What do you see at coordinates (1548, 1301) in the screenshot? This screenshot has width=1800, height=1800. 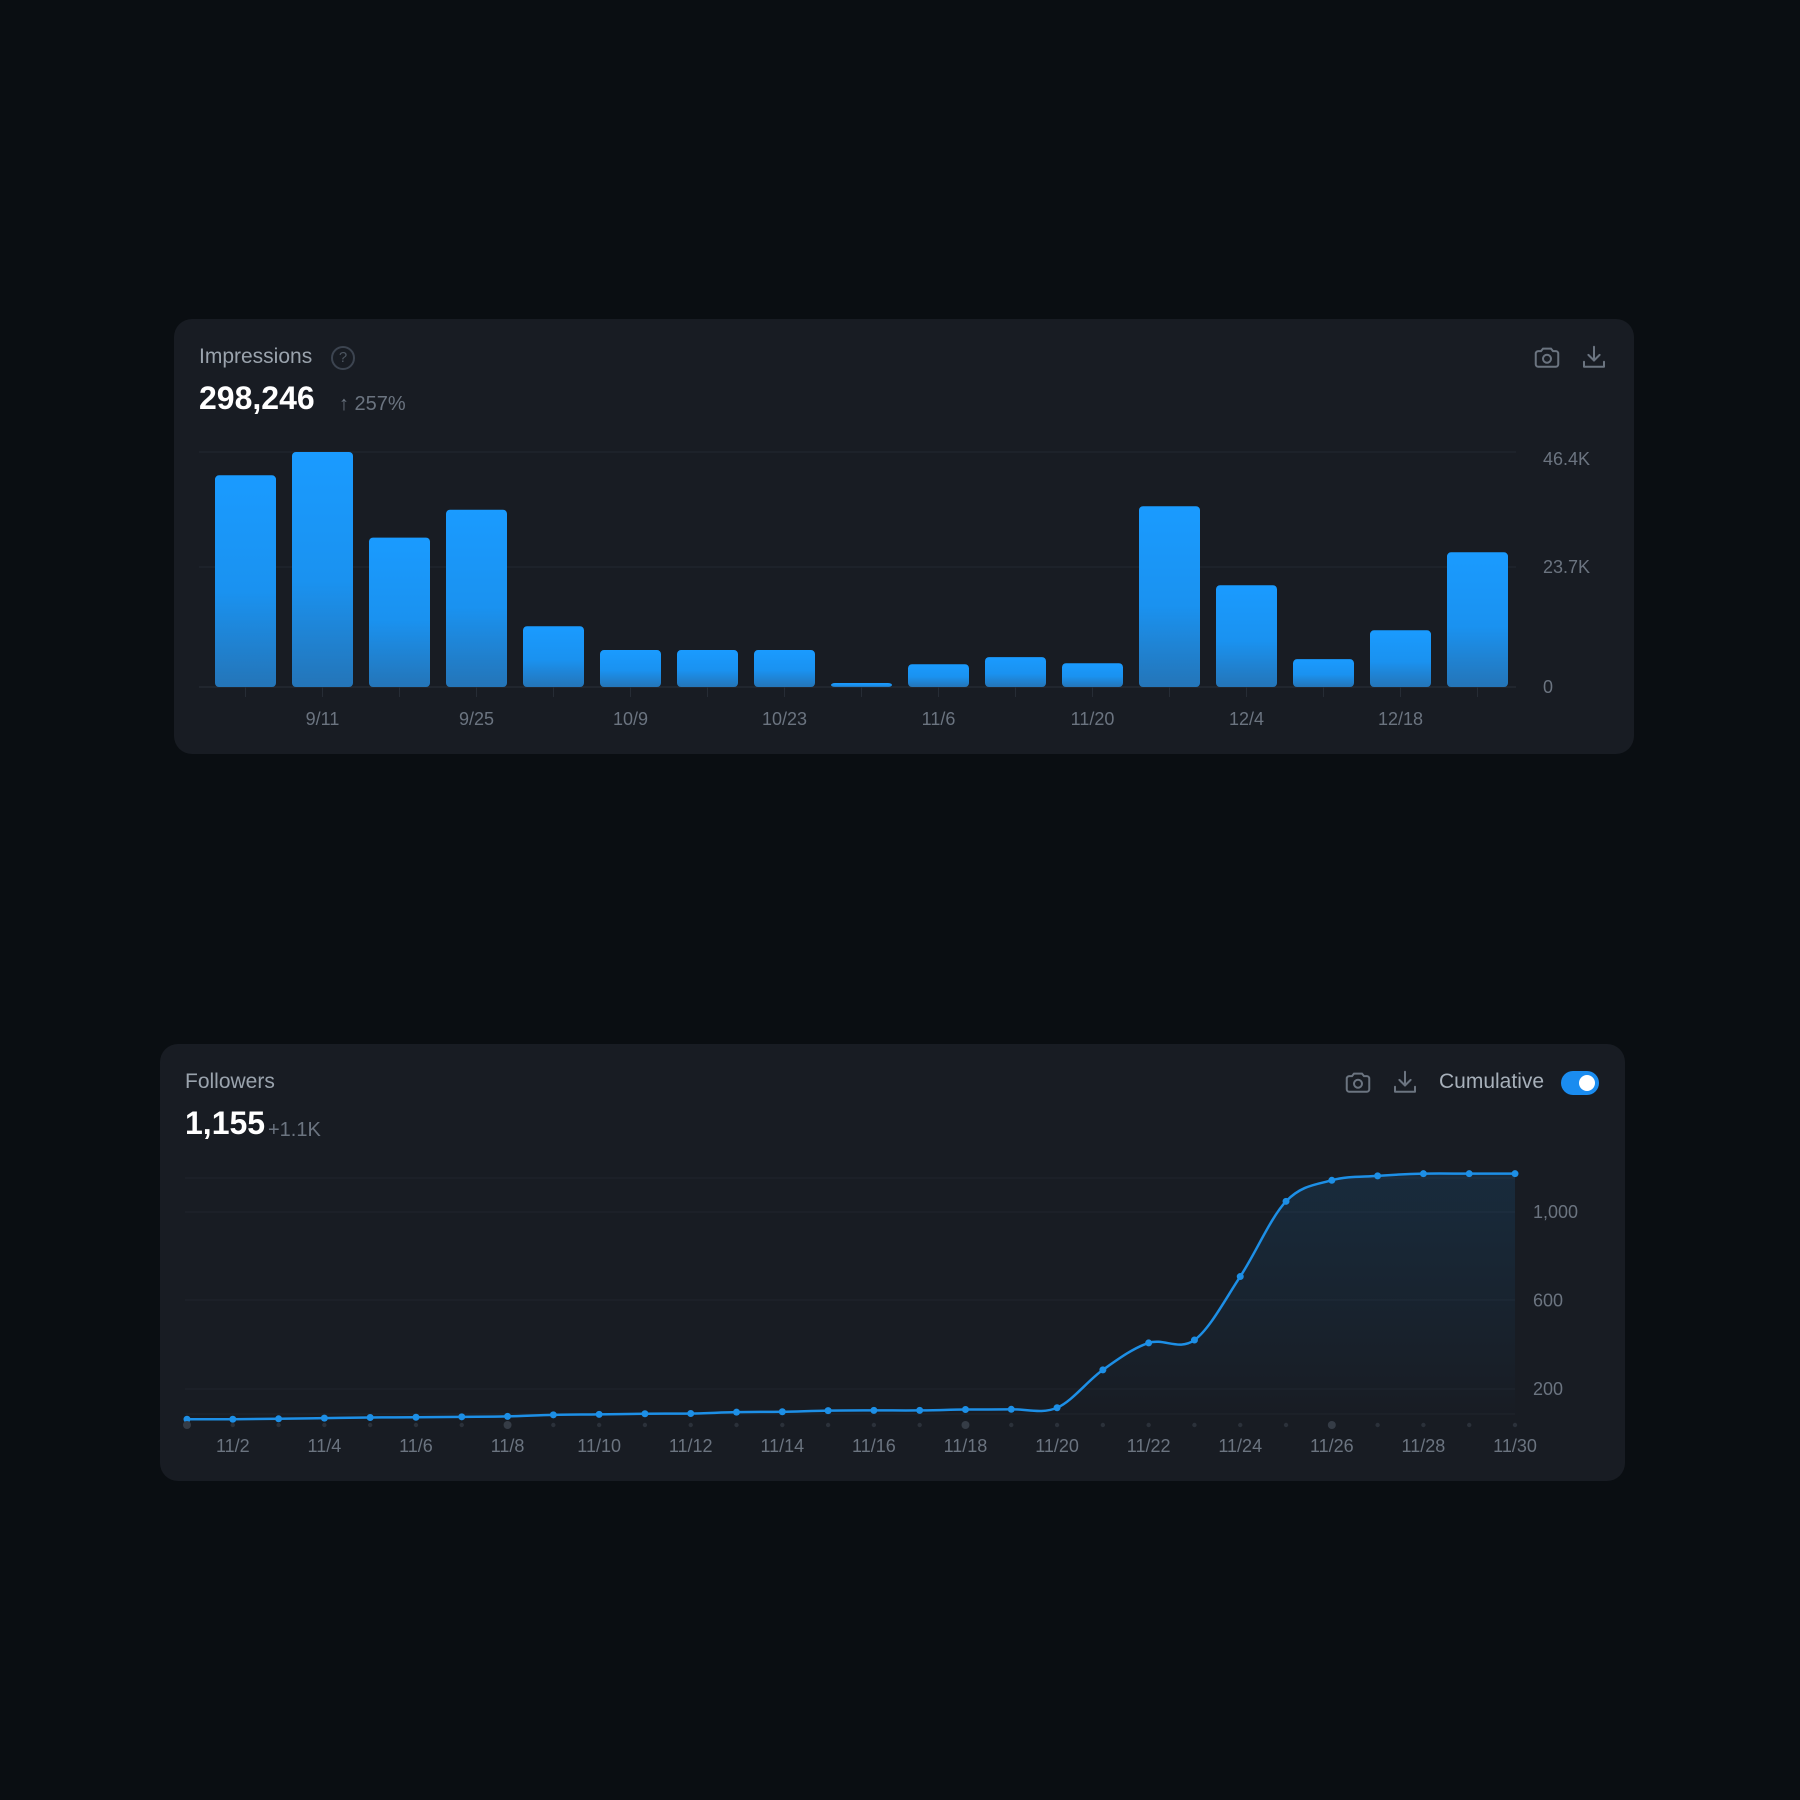 I see `y-tick-label: 600` at bounding box center [1548, 1301].